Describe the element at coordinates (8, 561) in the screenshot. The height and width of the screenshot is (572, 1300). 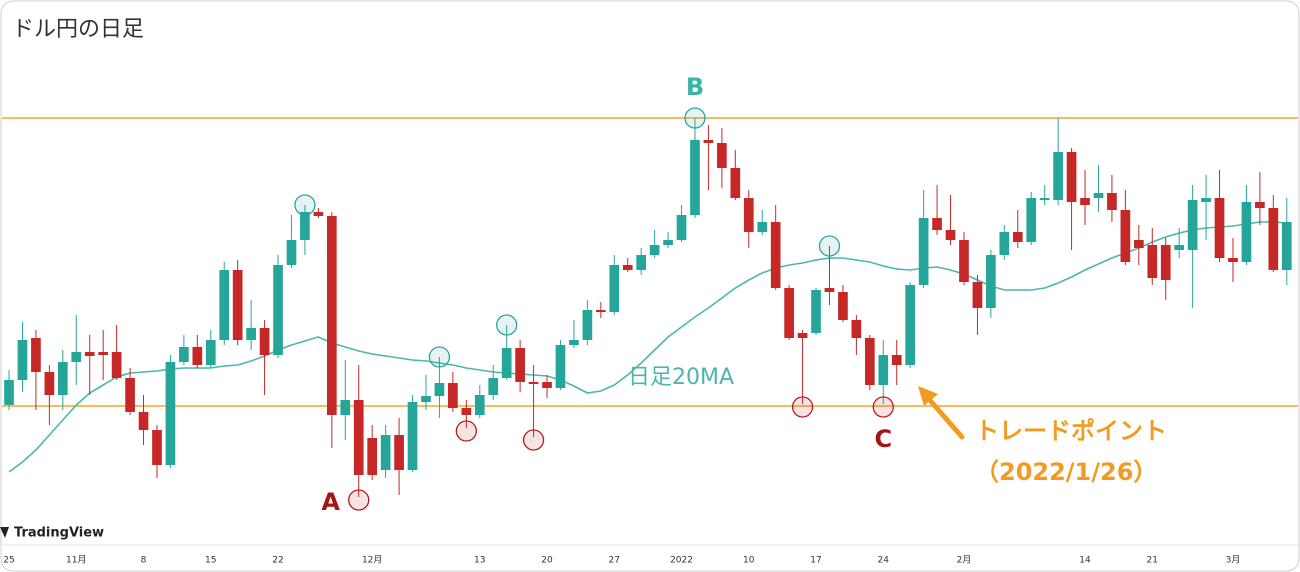
I see `x-tick-label: 25` at that location.